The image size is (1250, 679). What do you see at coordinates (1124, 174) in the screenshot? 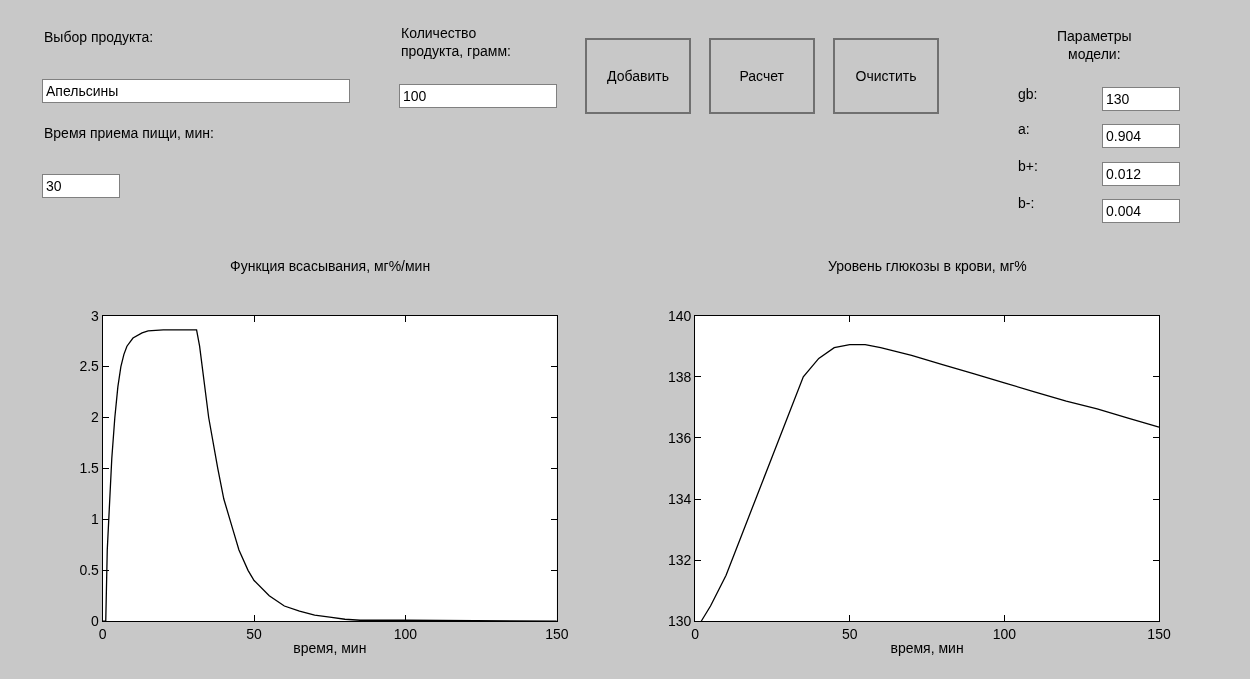
I see `text: 0.012` at bounding box center [1124, 174].